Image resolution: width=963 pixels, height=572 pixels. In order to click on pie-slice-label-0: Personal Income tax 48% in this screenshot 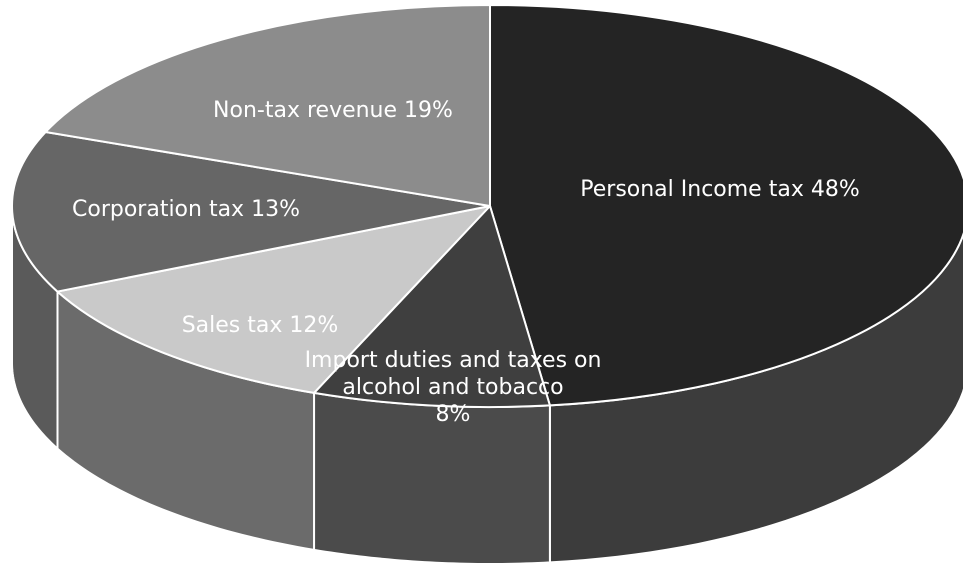, I will do `click(719, 189)`.